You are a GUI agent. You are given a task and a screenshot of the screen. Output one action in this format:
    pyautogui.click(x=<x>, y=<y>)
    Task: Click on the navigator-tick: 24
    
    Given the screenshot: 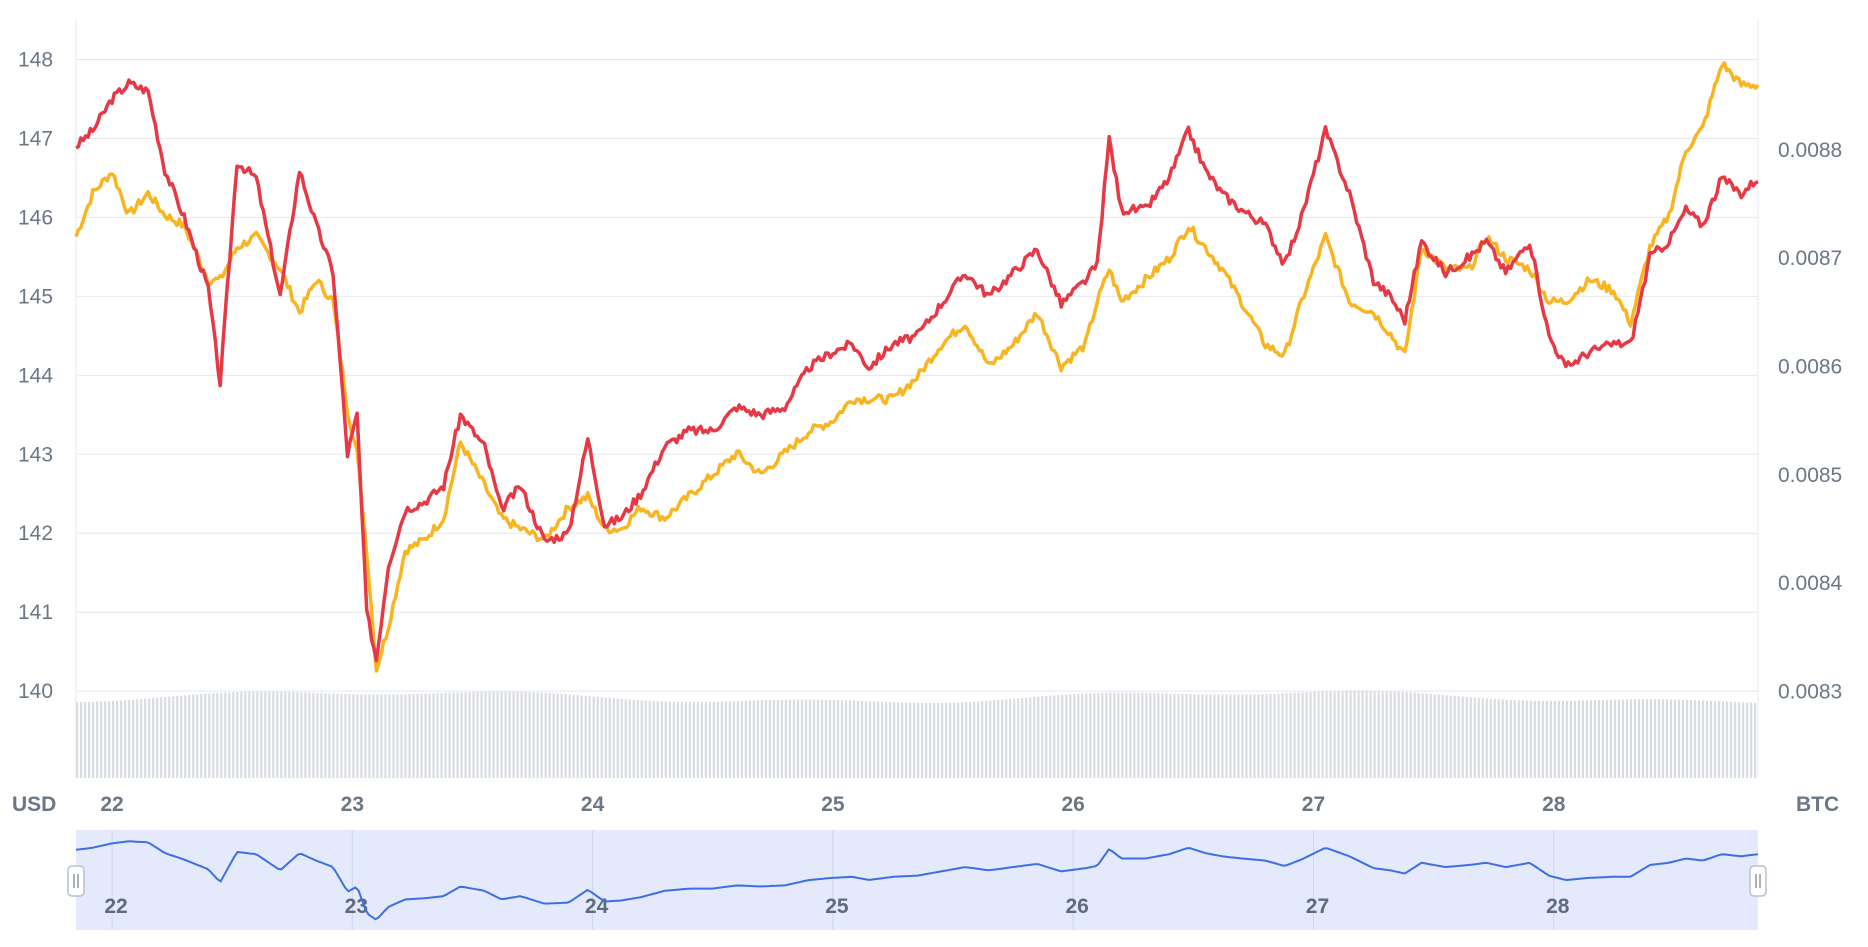 What is the action you would take?
    pyautogui.click(x=597, y=906)
    